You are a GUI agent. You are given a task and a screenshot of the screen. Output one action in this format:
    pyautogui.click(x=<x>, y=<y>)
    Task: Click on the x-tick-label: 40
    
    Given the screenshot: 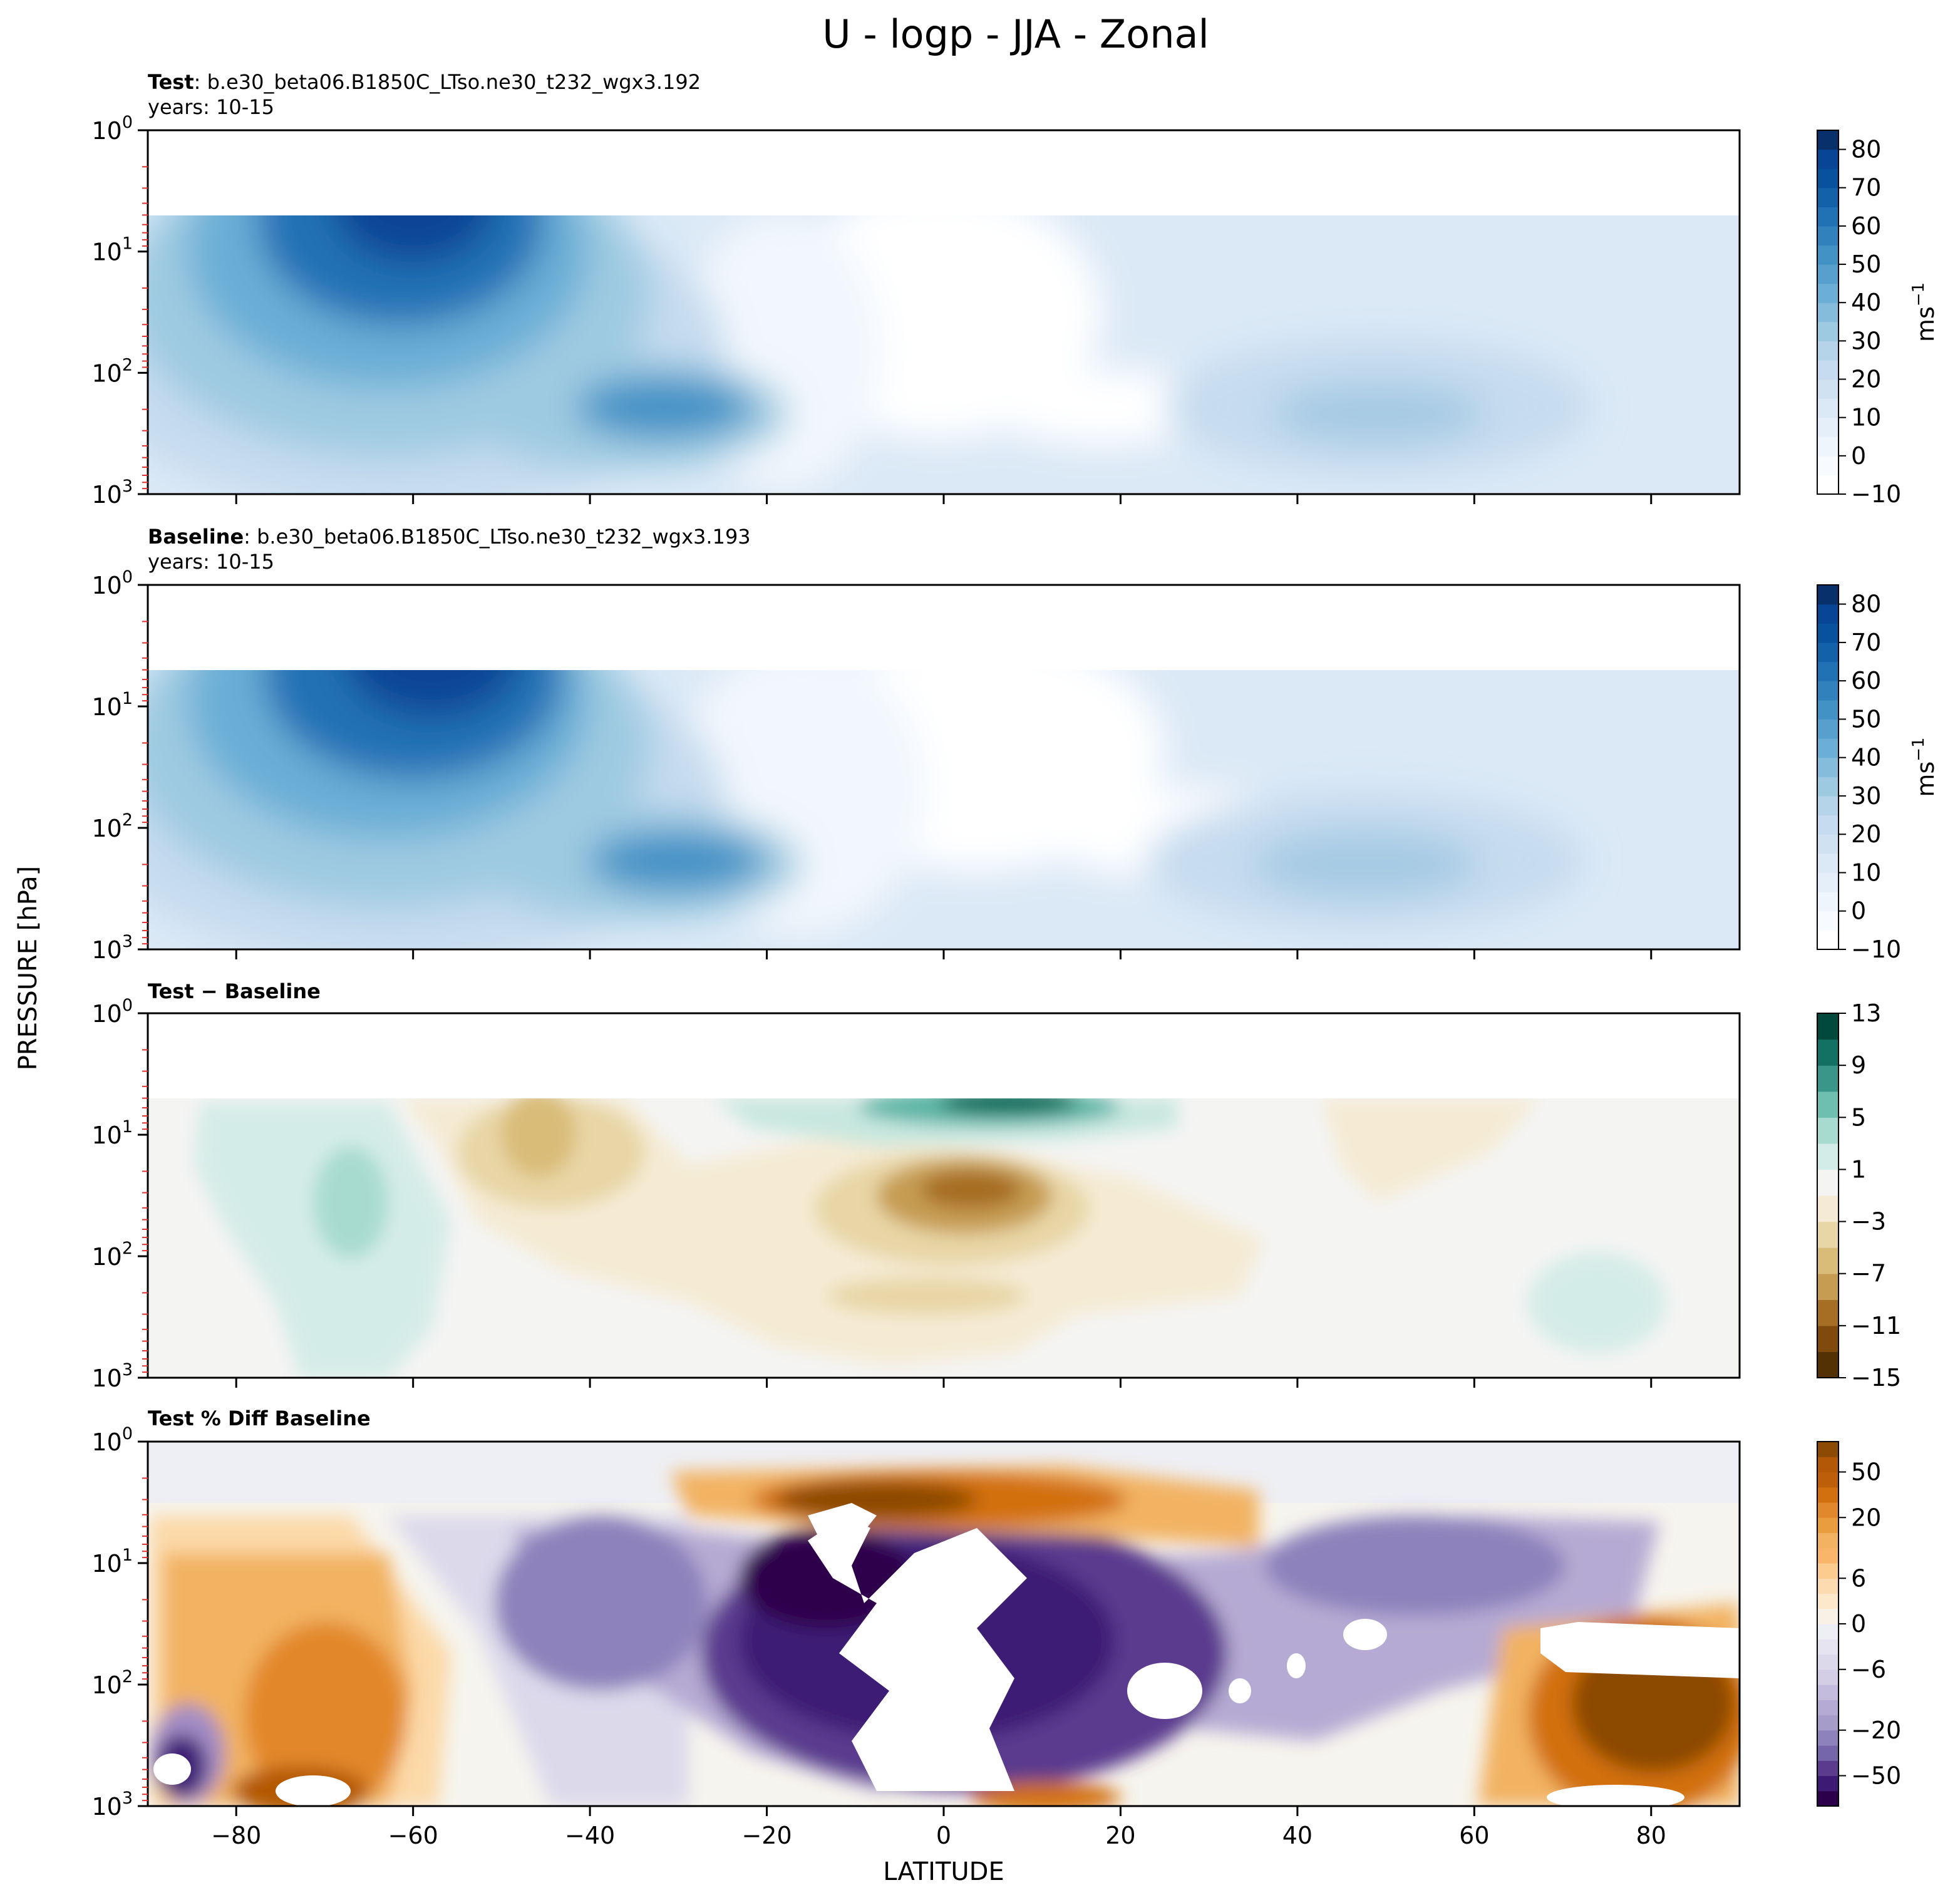 What is the action you would take?
    pyautogui.click(x=1297, y=1835)
    